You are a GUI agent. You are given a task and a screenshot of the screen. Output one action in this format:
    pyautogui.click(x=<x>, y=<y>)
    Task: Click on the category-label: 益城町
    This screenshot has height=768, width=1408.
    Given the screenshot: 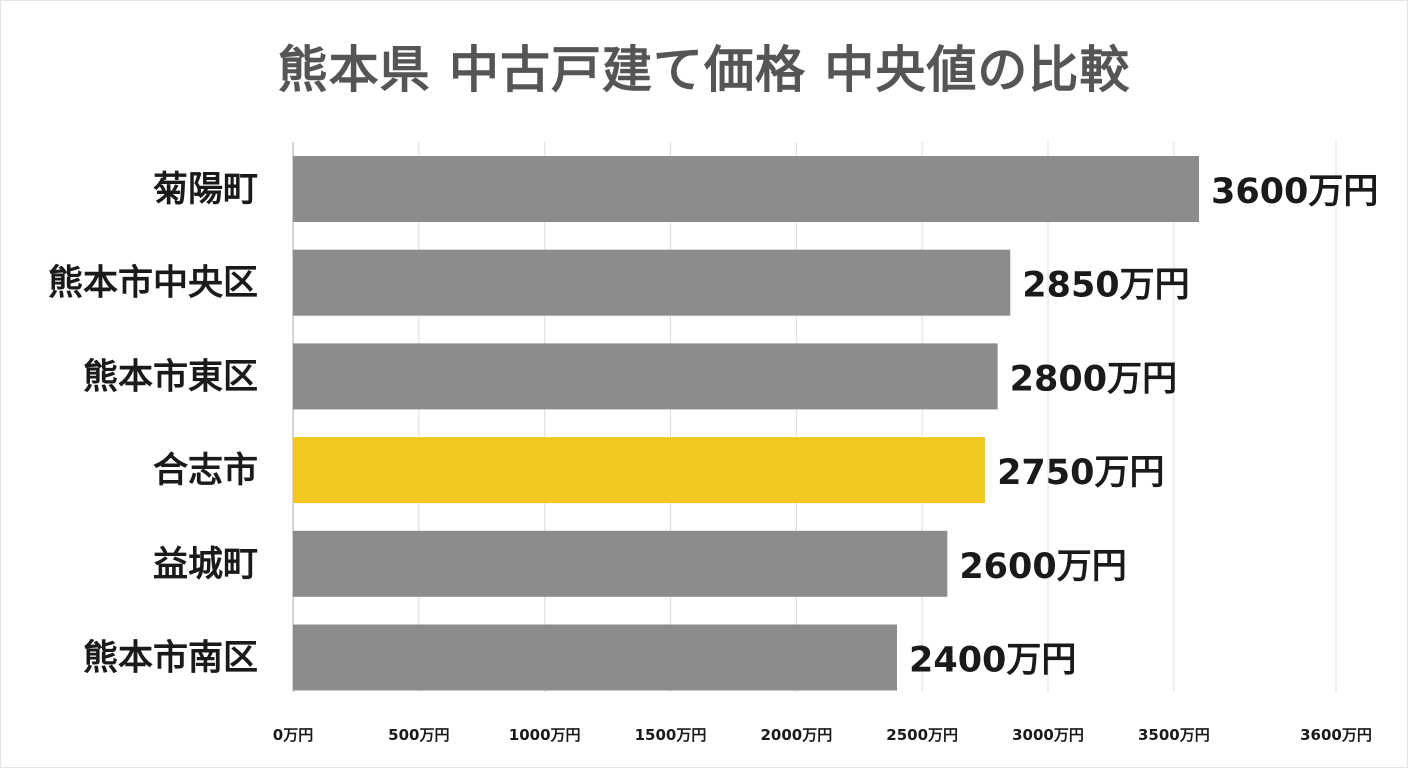 What is the action you would take?
    pyautogui.click(x=205, y=565)
    